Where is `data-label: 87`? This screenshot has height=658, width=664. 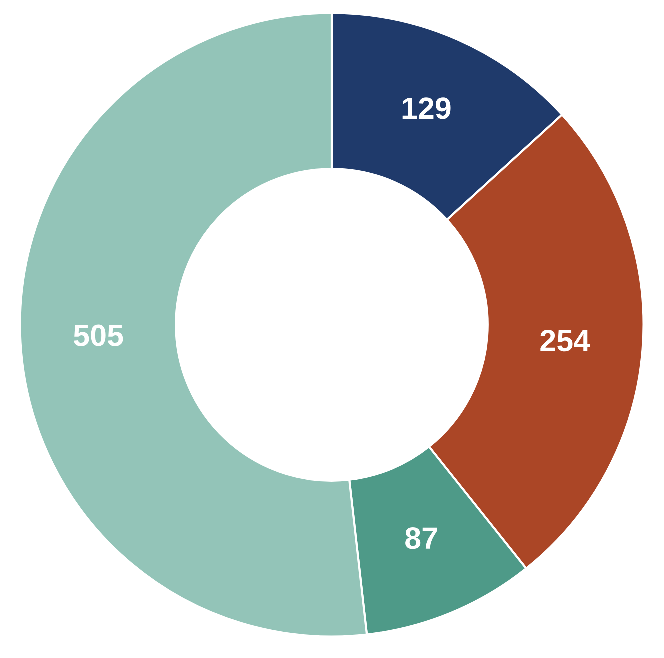 data-label: 87 is located at coordinates (422, 539).